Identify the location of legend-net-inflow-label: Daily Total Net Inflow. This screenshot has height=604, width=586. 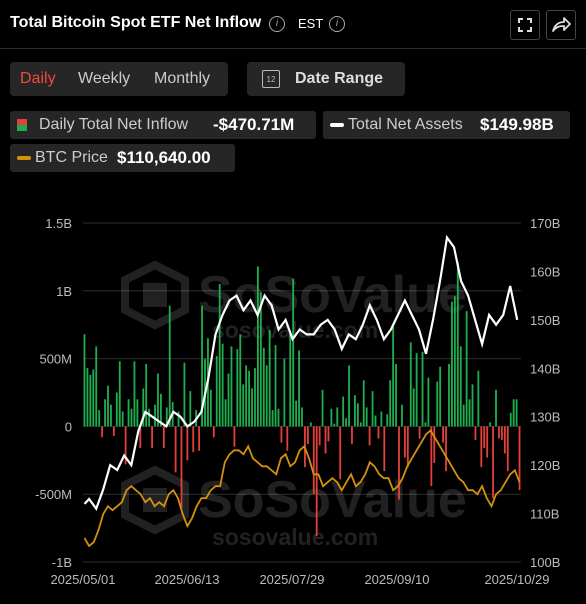
(114, 124).